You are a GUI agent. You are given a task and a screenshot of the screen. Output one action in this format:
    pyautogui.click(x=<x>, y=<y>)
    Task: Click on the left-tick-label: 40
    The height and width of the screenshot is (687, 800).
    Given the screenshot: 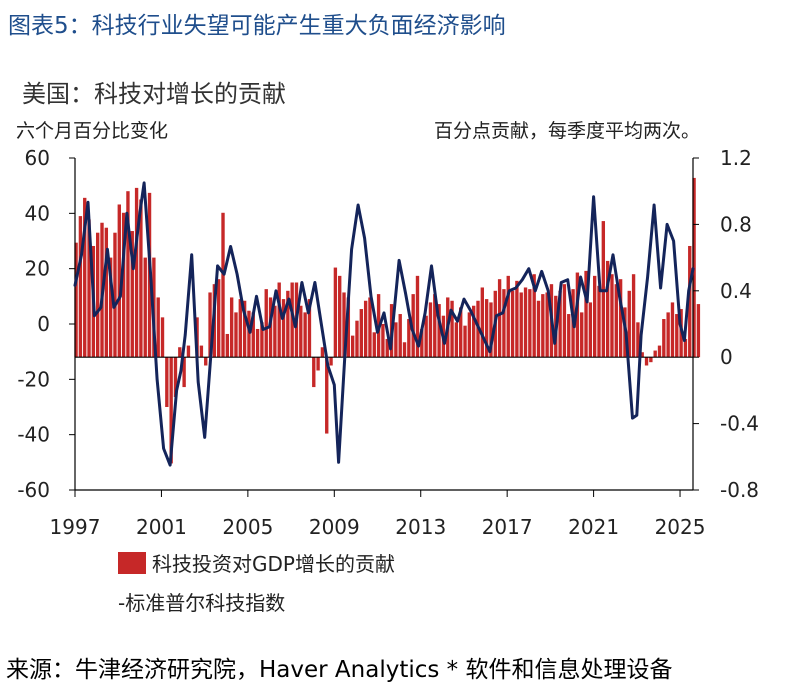 What is the action you would take?
    pyautogui.click(x=37, y=213)
    